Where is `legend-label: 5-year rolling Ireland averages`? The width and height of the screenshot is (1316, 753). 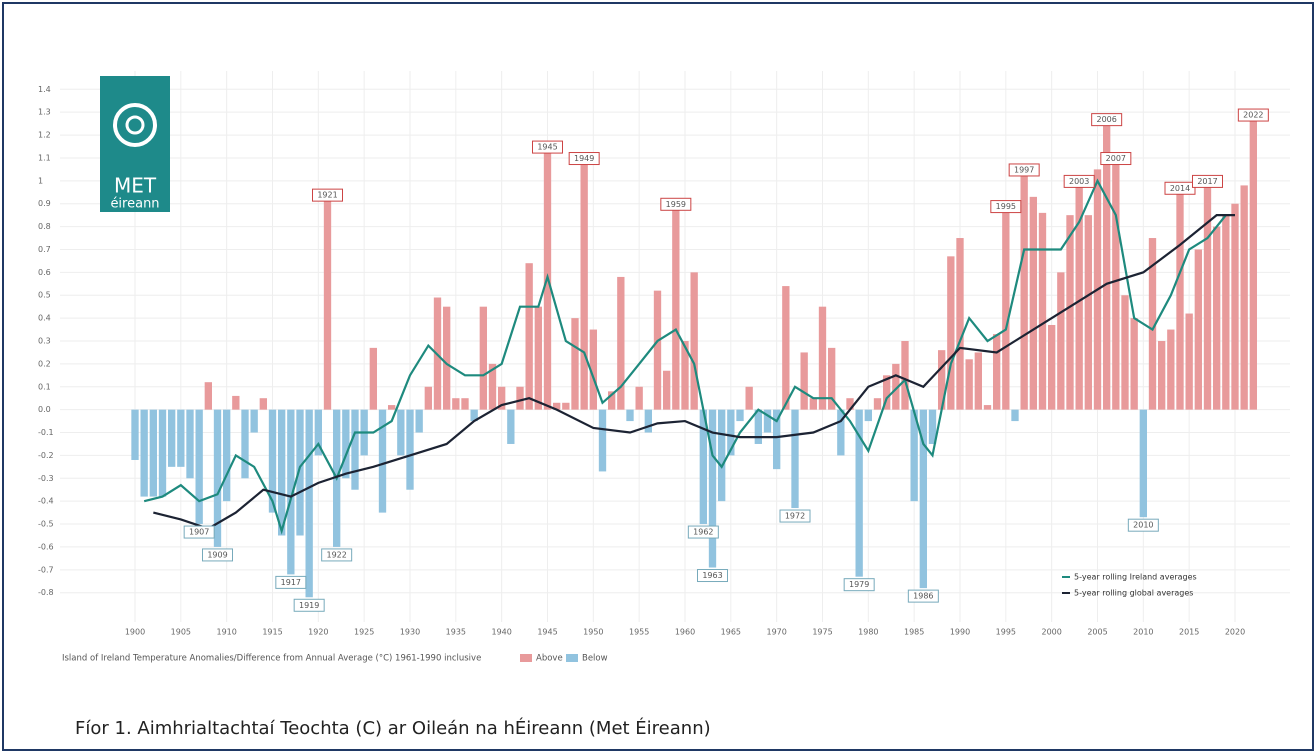 legend-label: 5-year rolling Ireland averages is located at coordinates (1135, 577).